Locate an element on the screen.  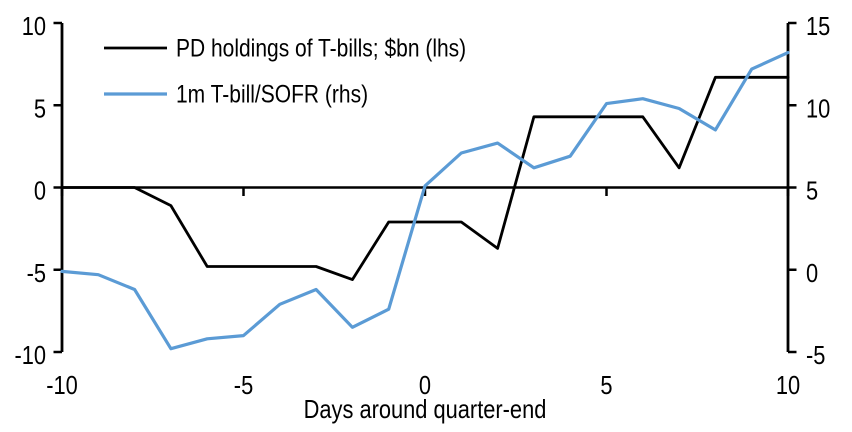
left-axis-tick-label: 5 is located at coordinates (40, 109).